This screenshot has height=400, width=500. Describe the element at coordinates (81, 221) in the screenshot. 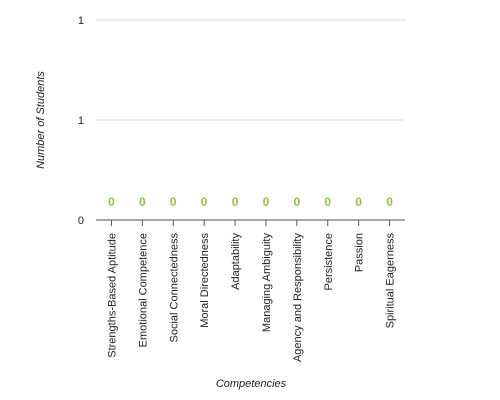

I see `y-tick-label: 0` at that location.